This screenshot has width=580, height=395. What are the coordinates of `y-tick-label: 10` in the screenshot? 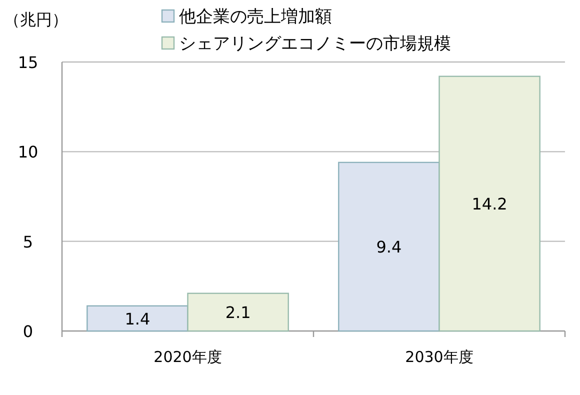 It's located at (28, 152).